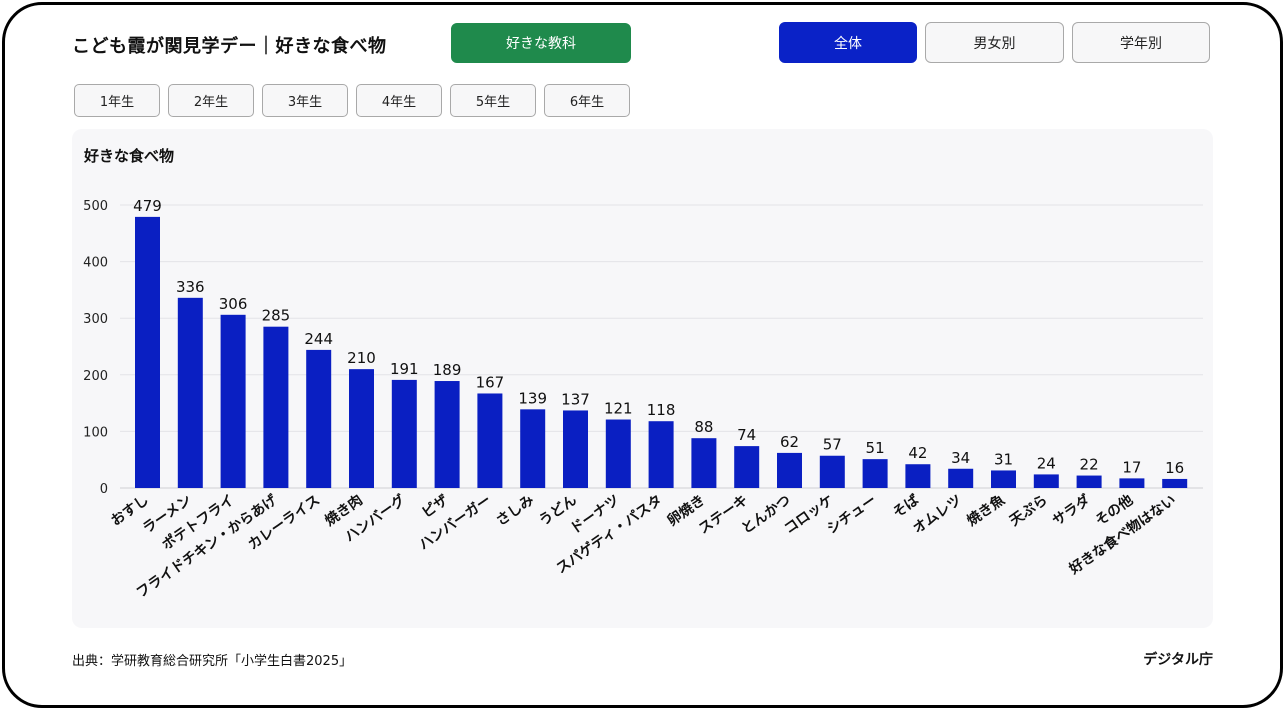 The height and width of the screenshot is (710, 1285). What do you see at coordinates (95, 319) in the screenshot?
I see `y-tick-label: 300` at bounding box center [95, 319].